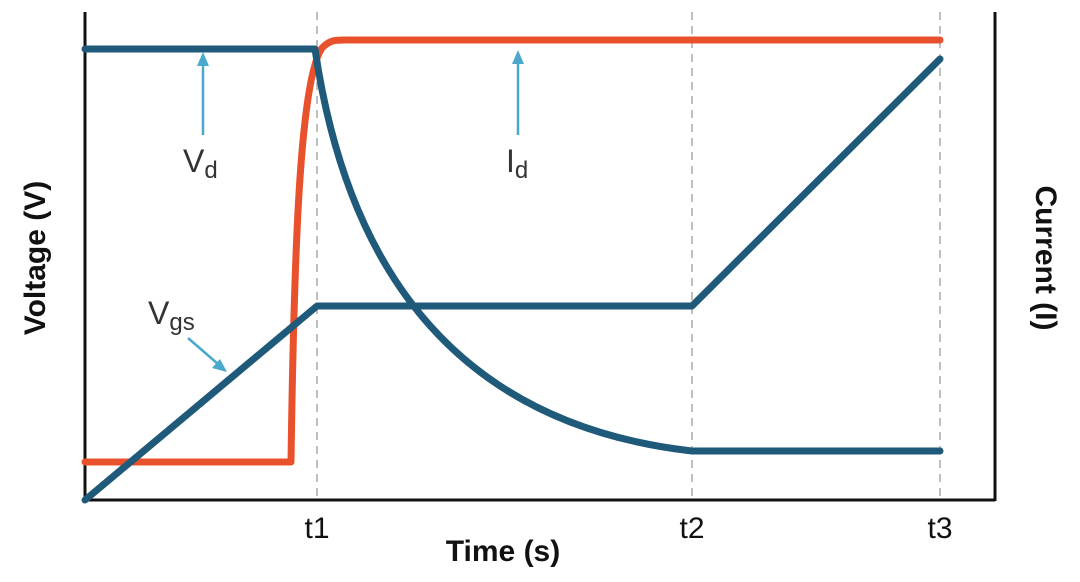  Describe the element at coordinates (200, 163) in the screenshot. I see `vd-label: Vd` at that location.